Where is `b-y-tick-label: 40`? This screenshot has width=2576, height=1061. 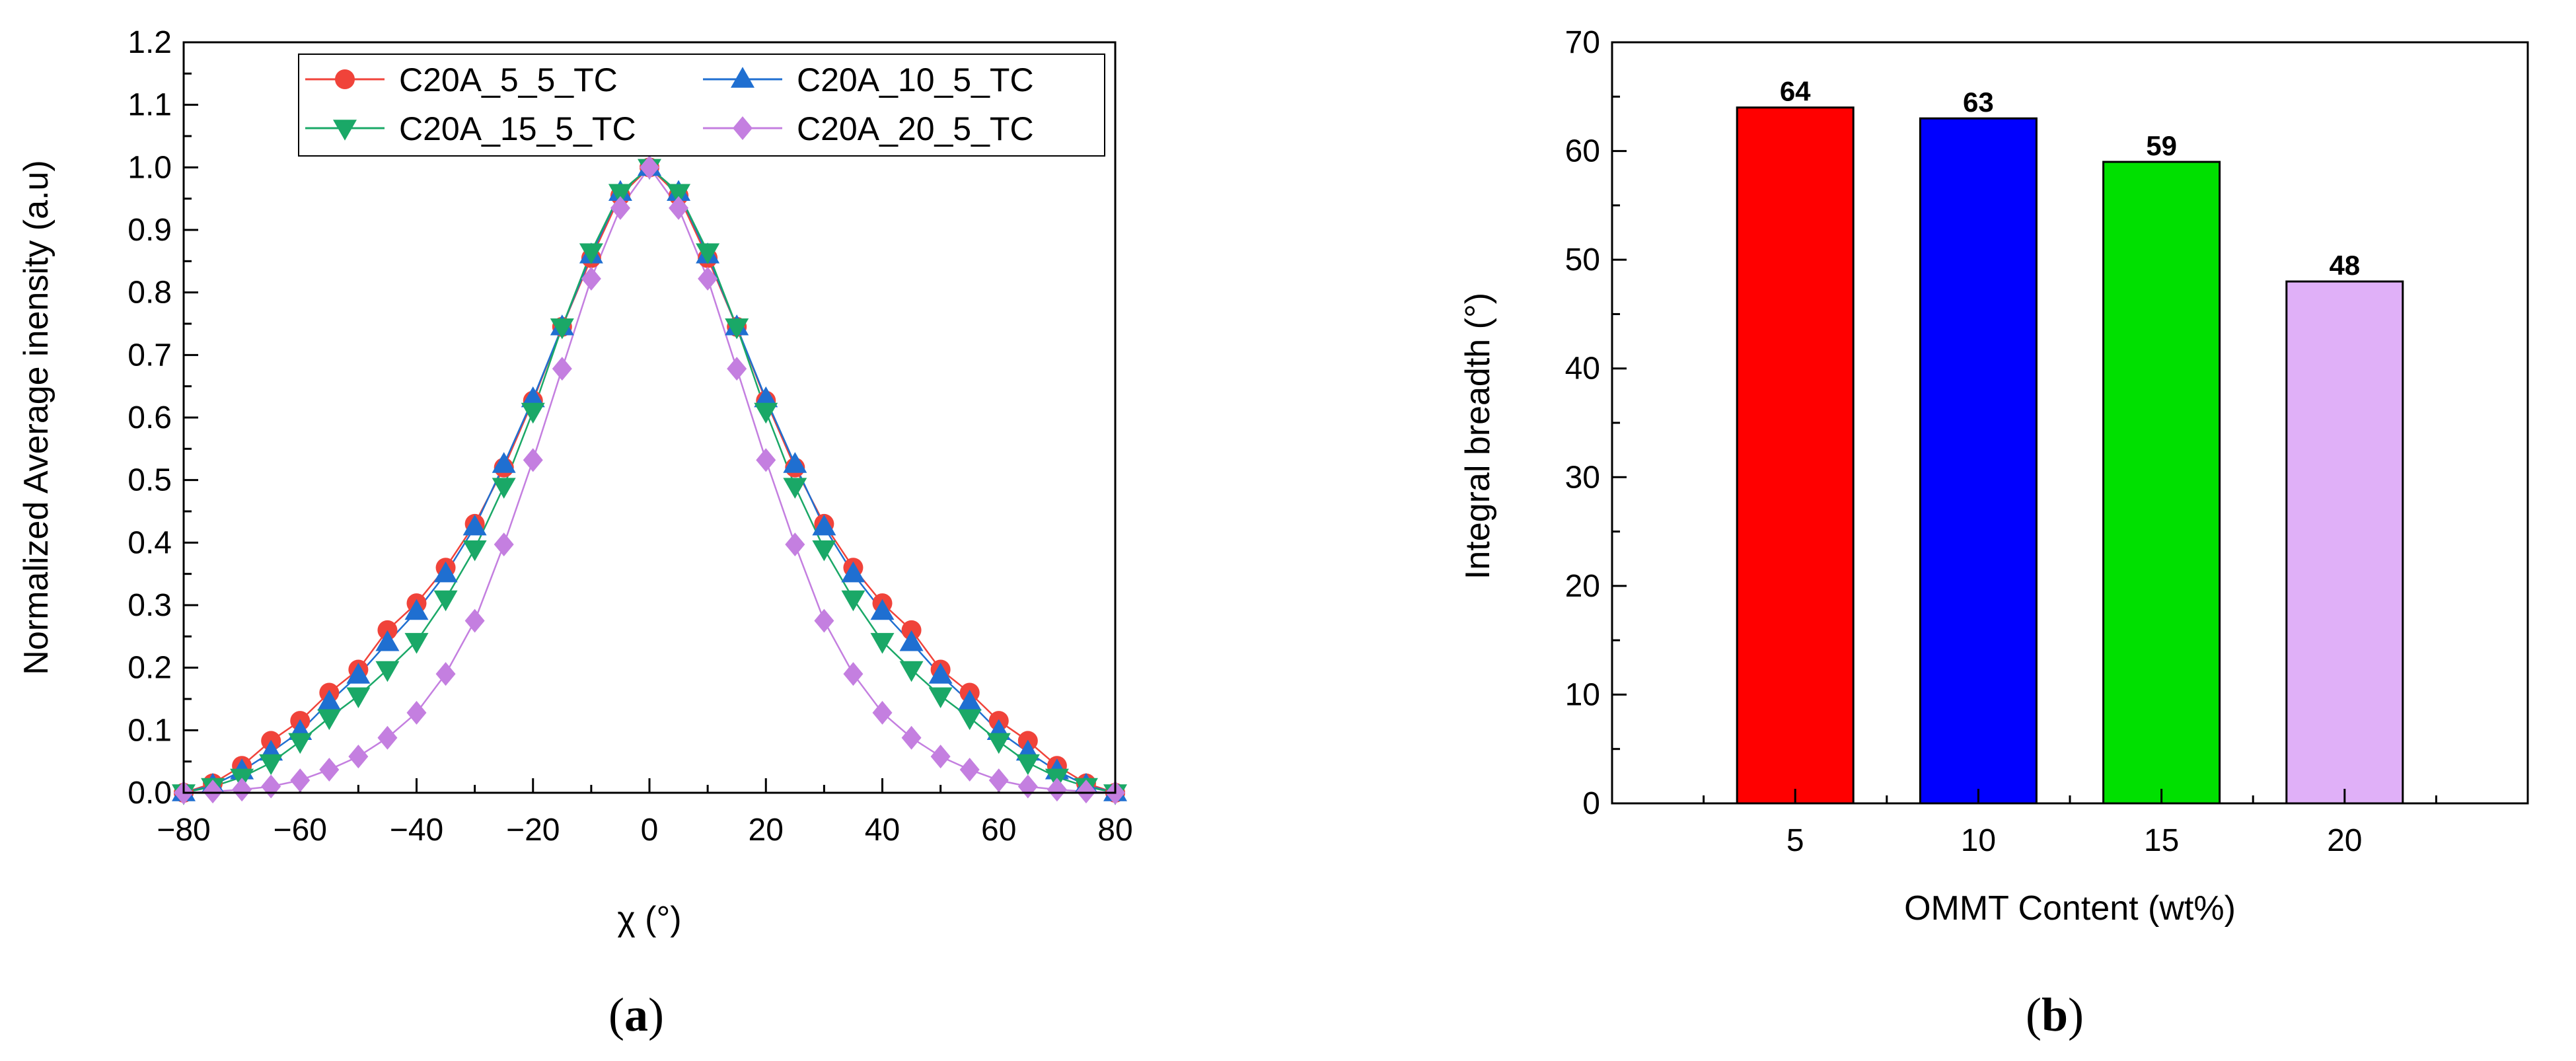 b-y-tick-label: 40 is located at coordinates (1582, 368).